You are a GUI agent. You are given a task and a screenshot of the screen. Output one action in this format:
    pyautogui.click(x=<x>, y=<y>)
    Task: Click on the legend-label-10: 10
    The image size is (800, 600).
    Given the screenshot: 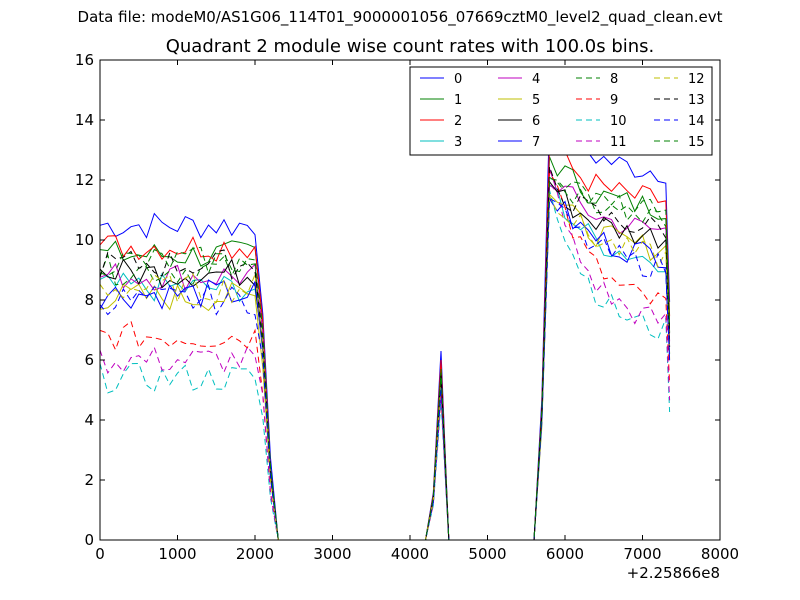 What is the action you would take?
    pyautogui.click(x=618, y=121)
    